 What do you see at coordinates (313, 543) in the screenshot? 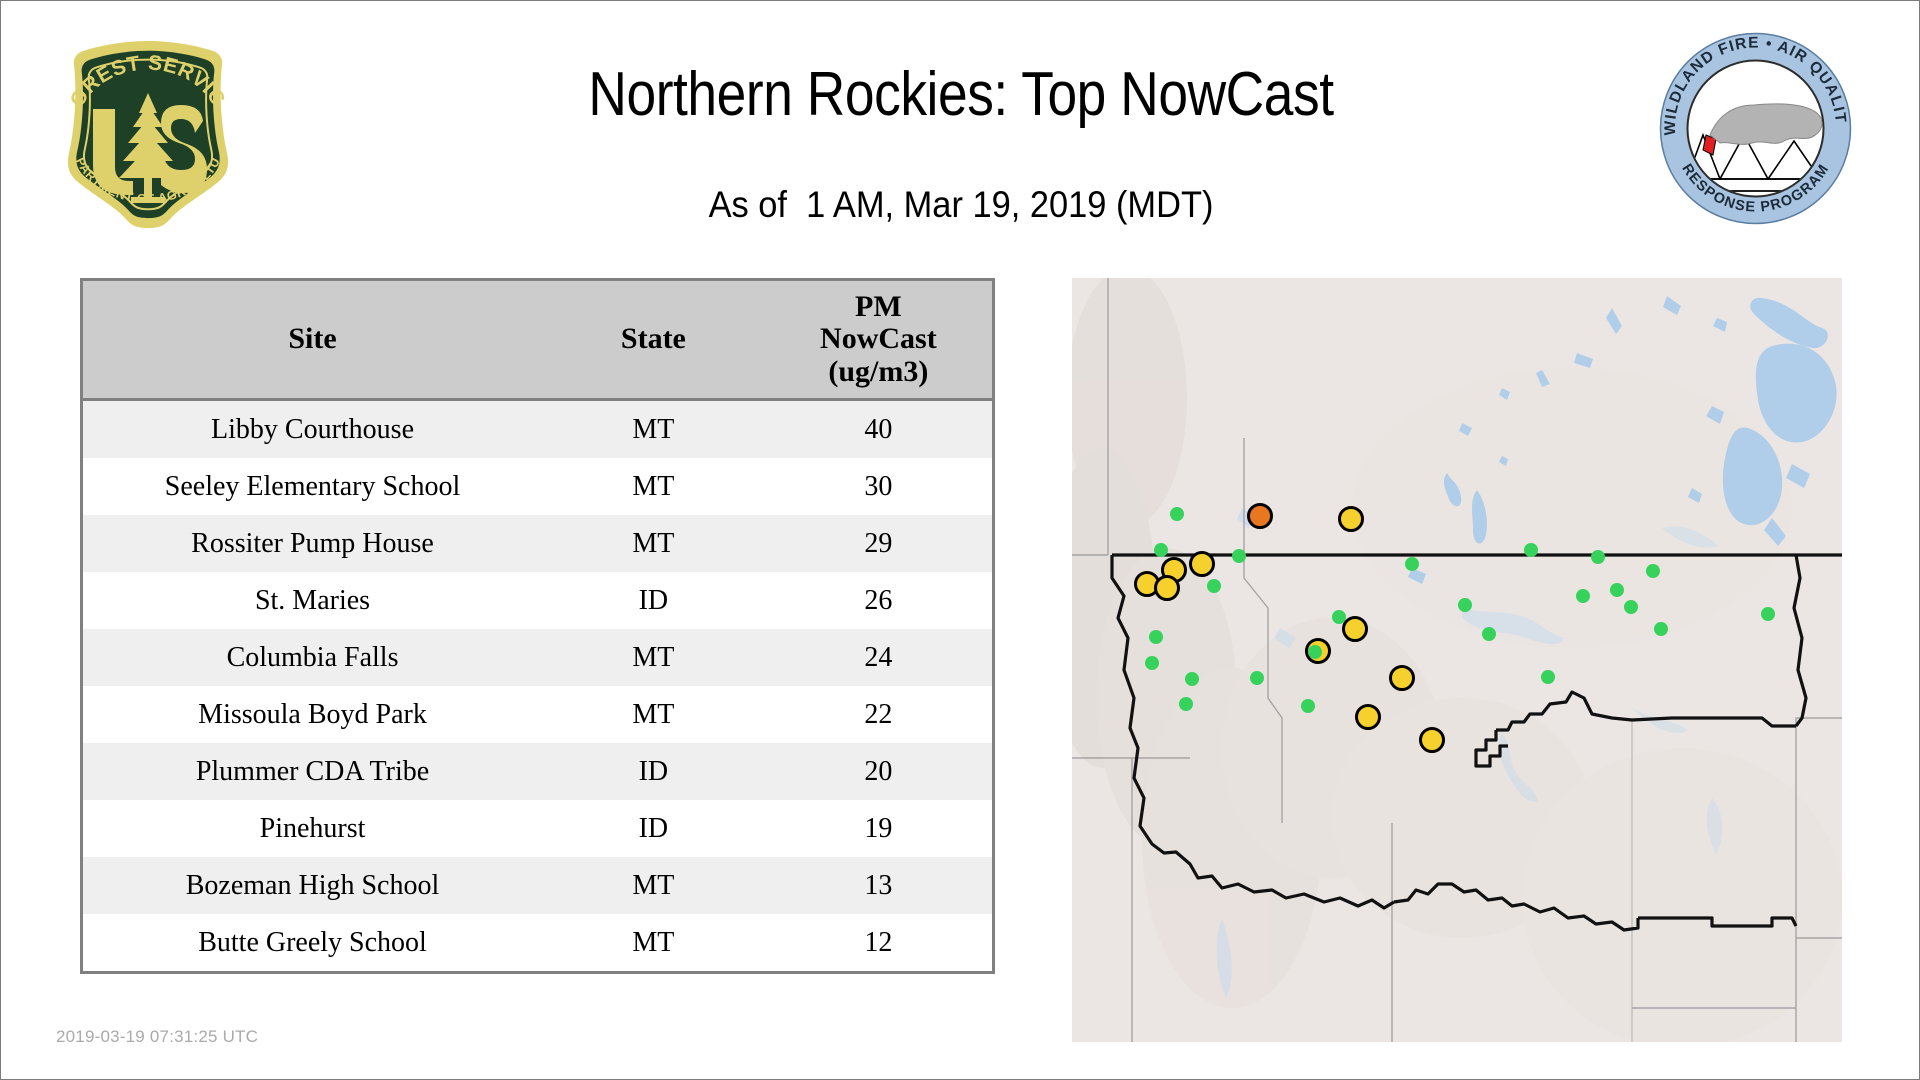
I see `cell-site: Rossiter Pump House` at bounding box center [313, 543].